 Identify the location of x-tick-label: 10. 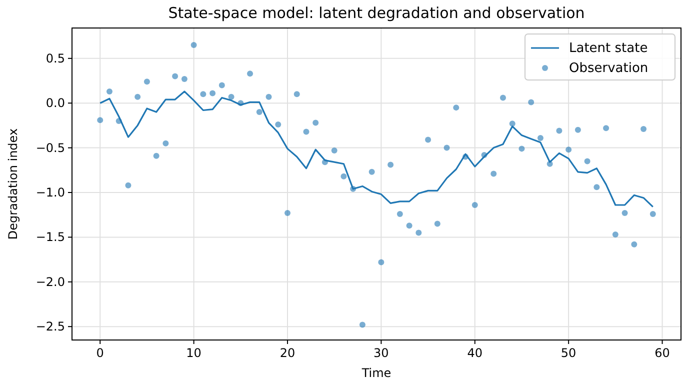
(194, 353).